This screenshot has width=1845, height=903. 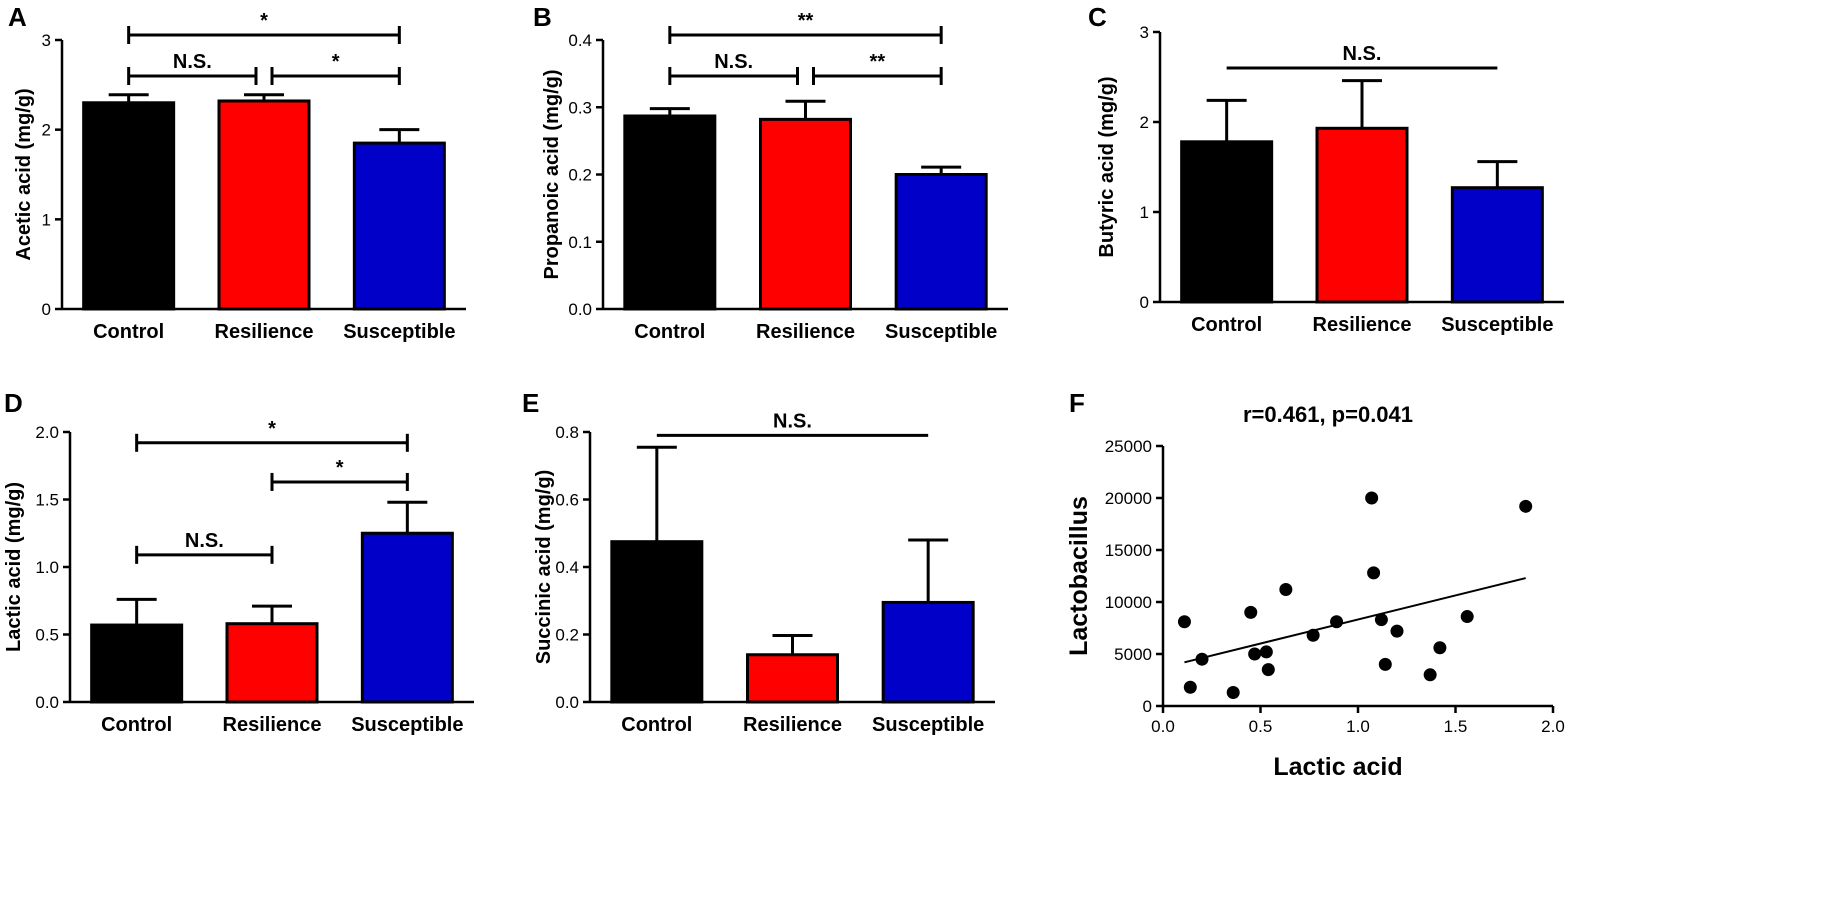 What do you see at coordinates (567, 500) in the screenshot?
I see `y-tick-label: 0.6` at bounding box center [567, 500].